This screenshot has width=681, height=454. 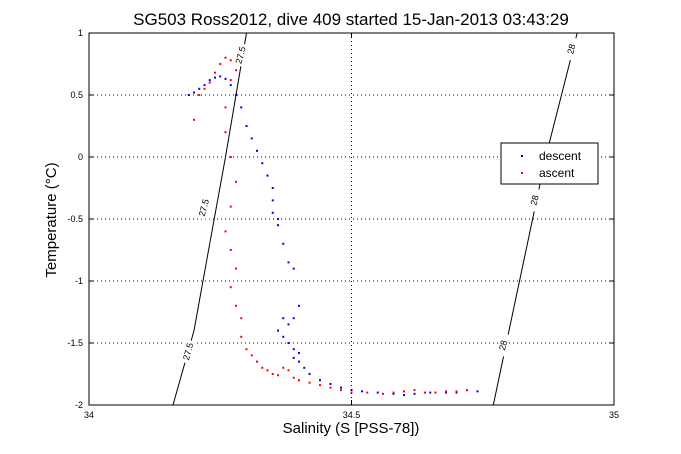 I want to click on legend-entry: descent, so click(x=560, y=156).